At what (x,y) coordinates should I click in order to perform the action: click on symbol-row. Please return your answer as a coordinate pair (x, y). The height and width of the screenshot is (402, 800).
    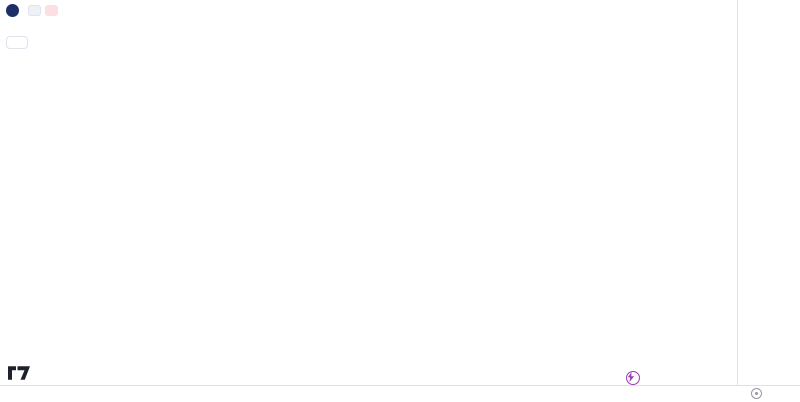
    Looking at the image, I should click on (32, 10).